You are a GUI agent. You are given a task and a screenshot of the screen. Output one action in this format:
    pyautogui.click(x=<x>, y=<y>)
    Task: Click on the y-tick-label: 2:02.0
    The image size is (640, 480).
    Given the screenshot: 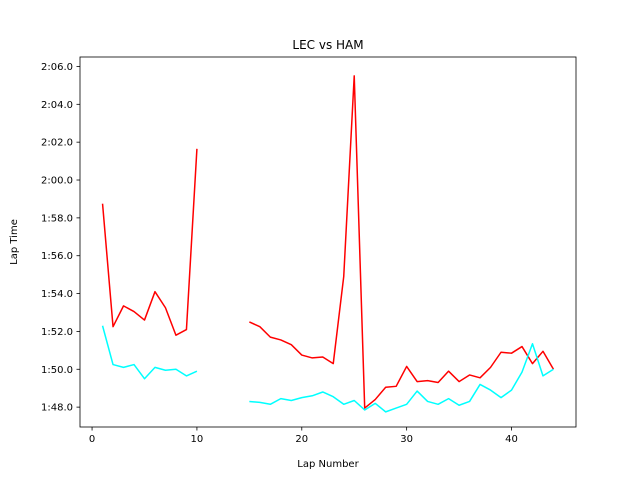 What is the action you would take?
    pyautogui.click(x=57, y=143)
    